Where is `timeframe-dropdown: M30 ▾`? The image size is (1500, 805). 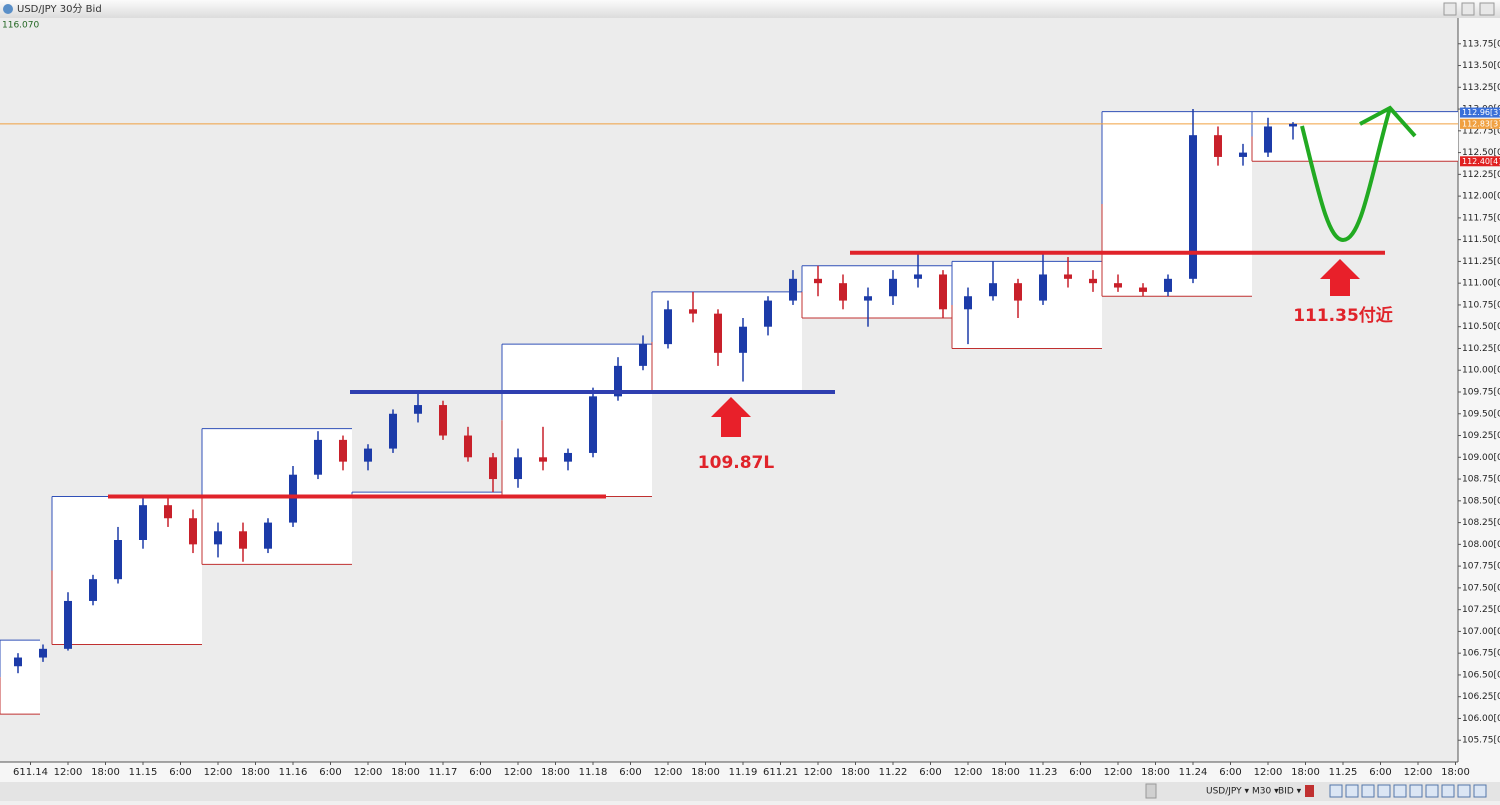
timeframe-dropdown: M30 ▾ is located at coordinates (1265, 792).